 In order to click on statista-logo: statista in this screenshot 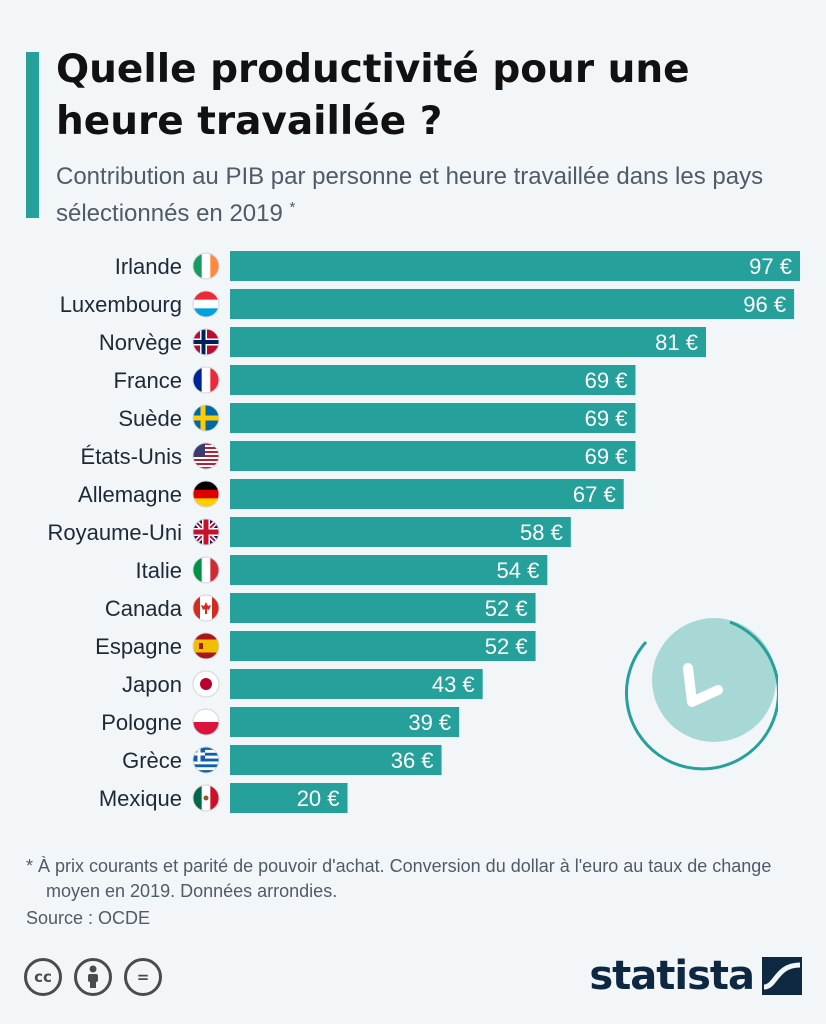, I will do `click(695, 976)`.